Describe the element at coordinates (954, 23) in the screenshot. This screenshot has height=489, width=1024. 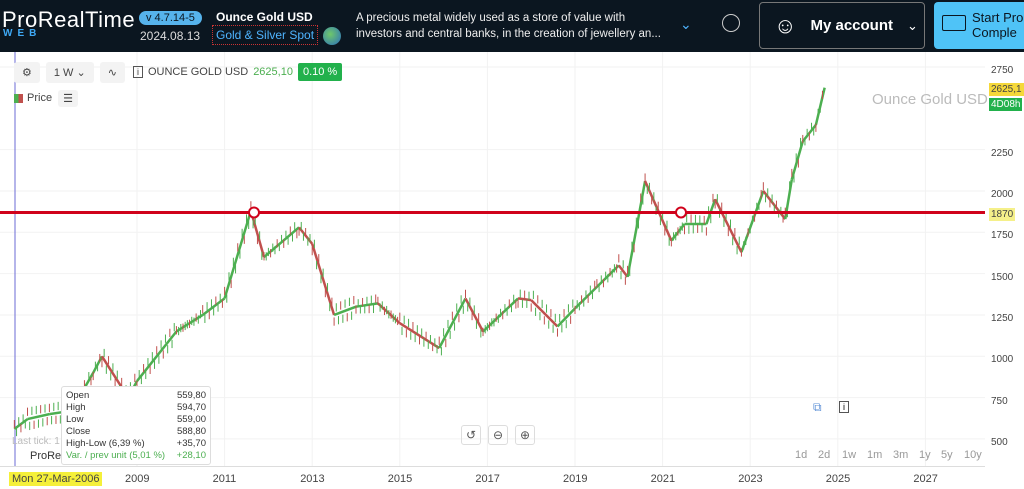
I see `monitor-icon` at that location.